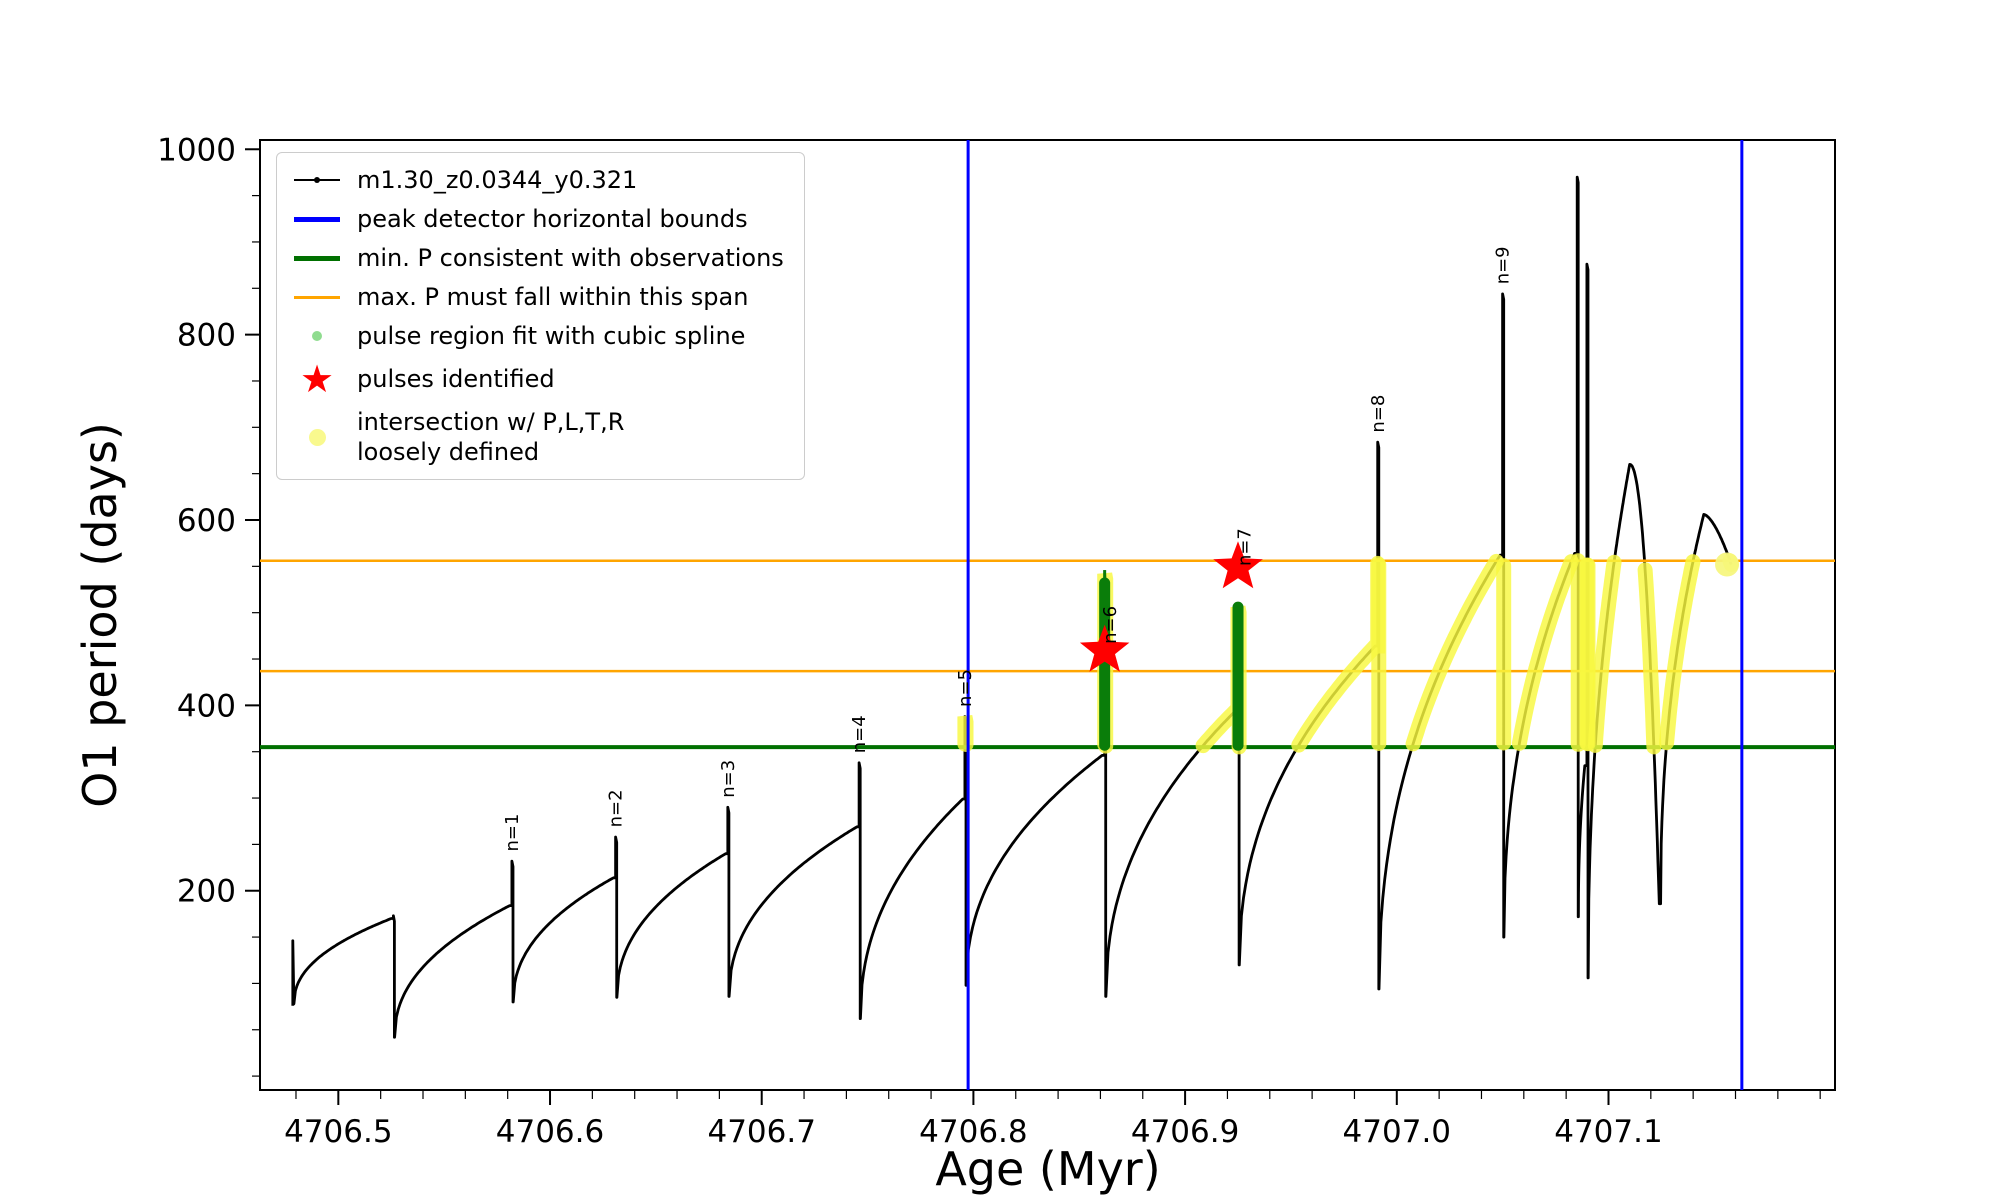 Image resolution: width=2000 pixels, height=1200 pixels. Describe the element at coordinates (1397, 1132) in the screenshot. I see `x-tick-label: 4707.0` at that location.